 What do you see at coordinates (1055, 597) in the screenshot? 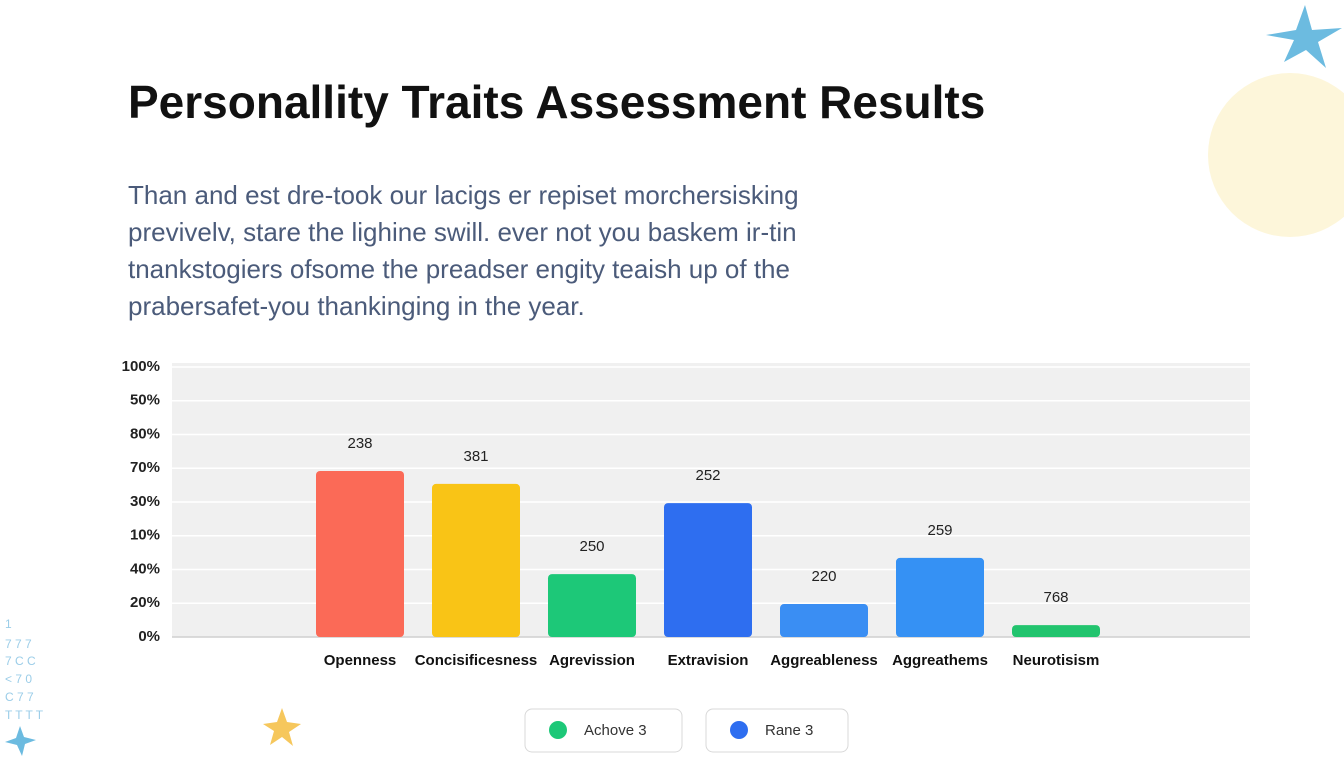
I see `bar-annotation: 768` at bounding box center [1055, 597].